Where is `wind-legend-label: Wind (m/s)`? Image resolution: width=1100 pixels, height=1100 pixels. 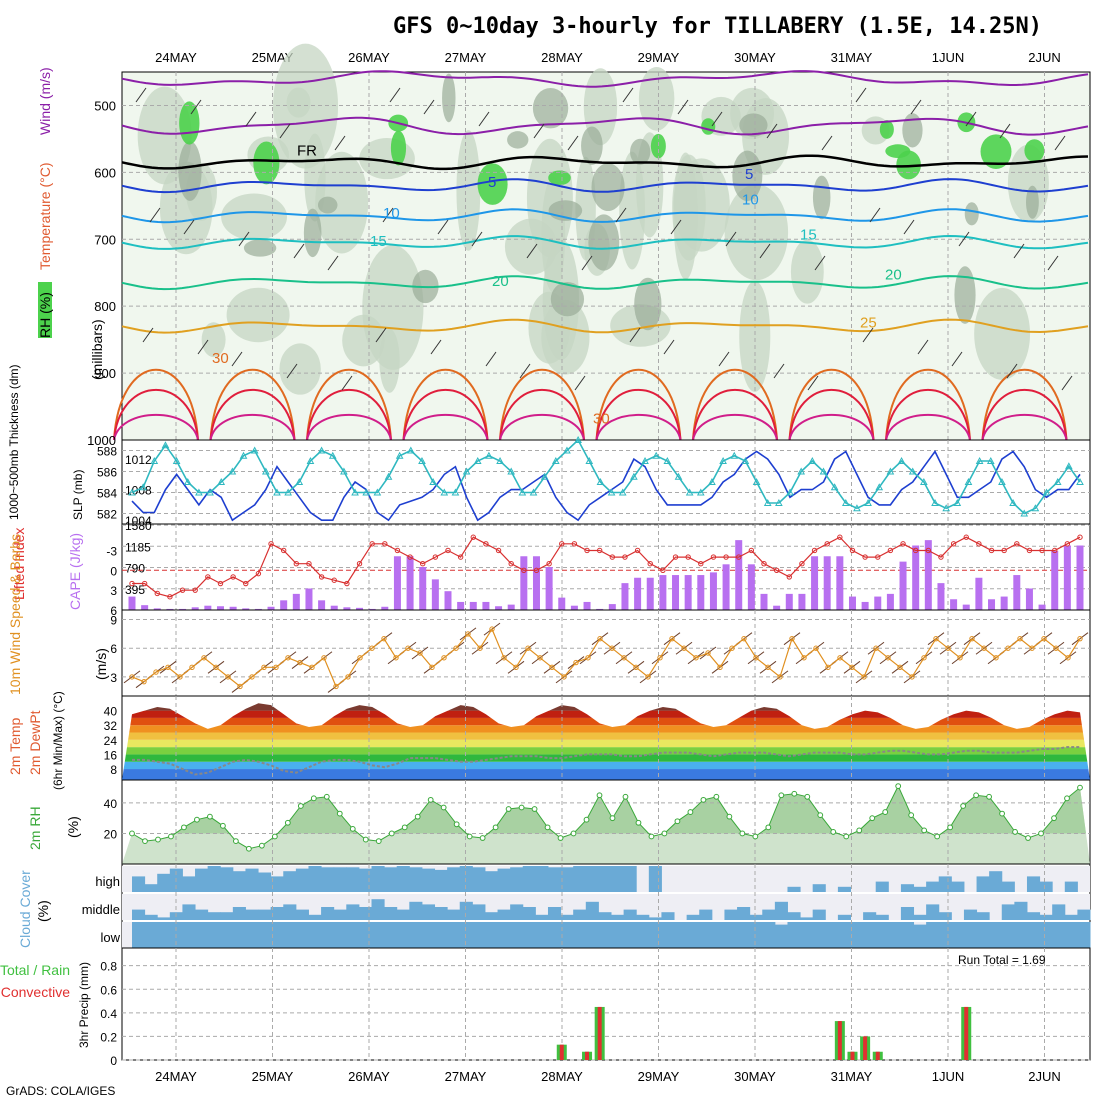 wind-legend-label: Wind (m/s) is located at coordinates (45, 101).